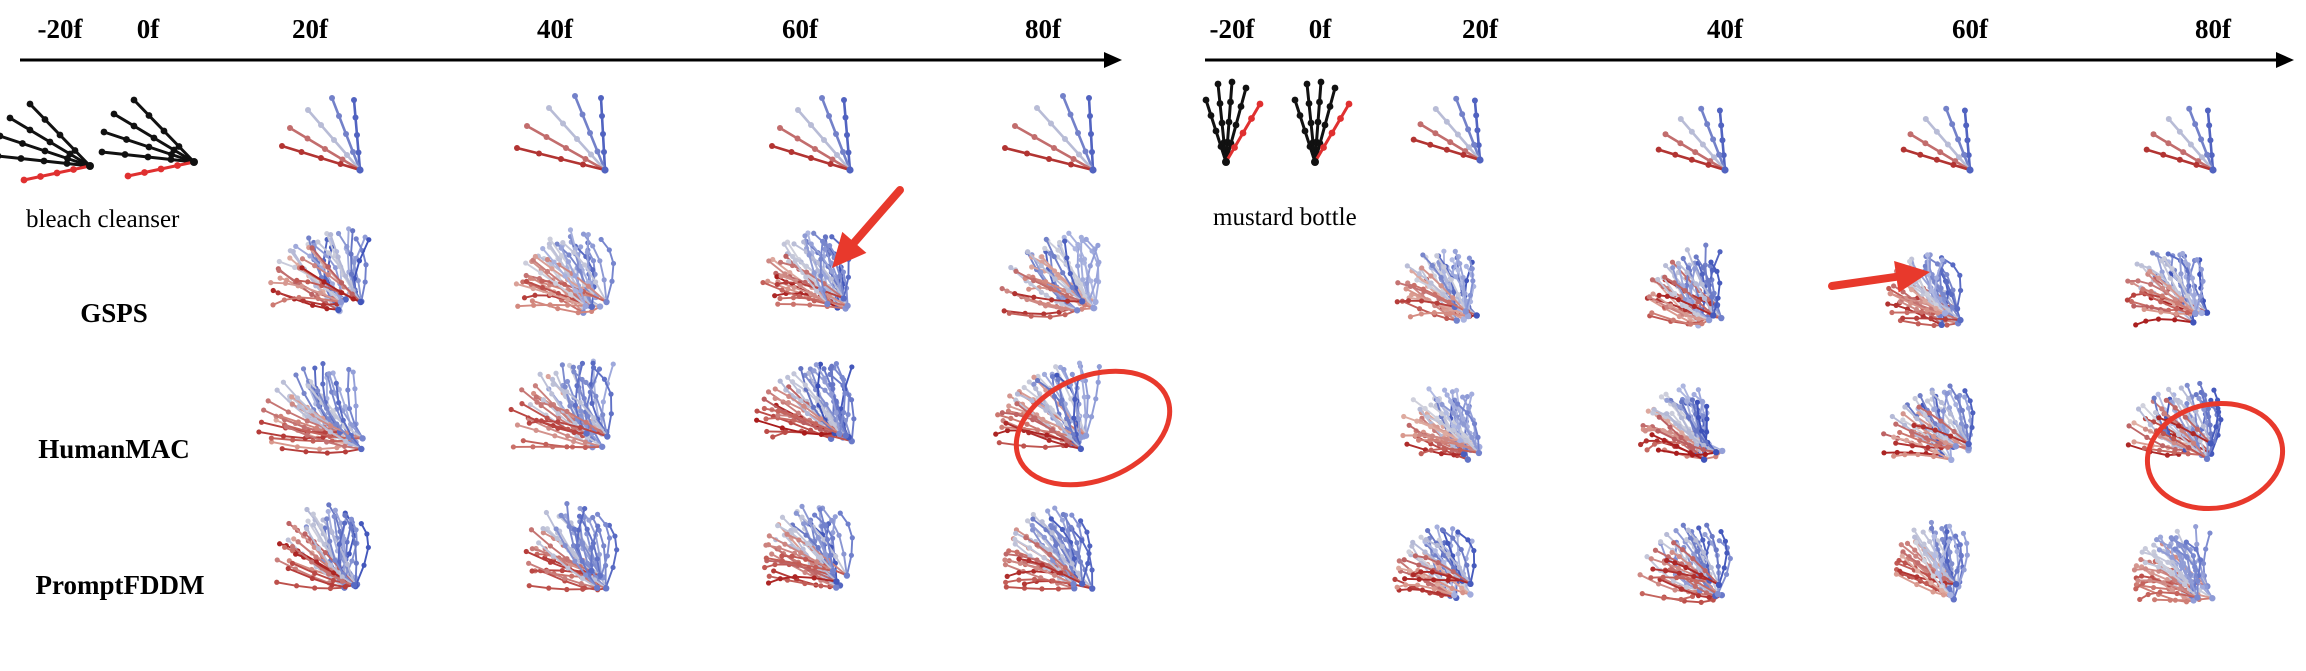 The width and height of the screenshot is (2306, 671). Describe the element at coordinates (562, 405) in the screenshot. I see `predicted-hand-cluster` at that location.